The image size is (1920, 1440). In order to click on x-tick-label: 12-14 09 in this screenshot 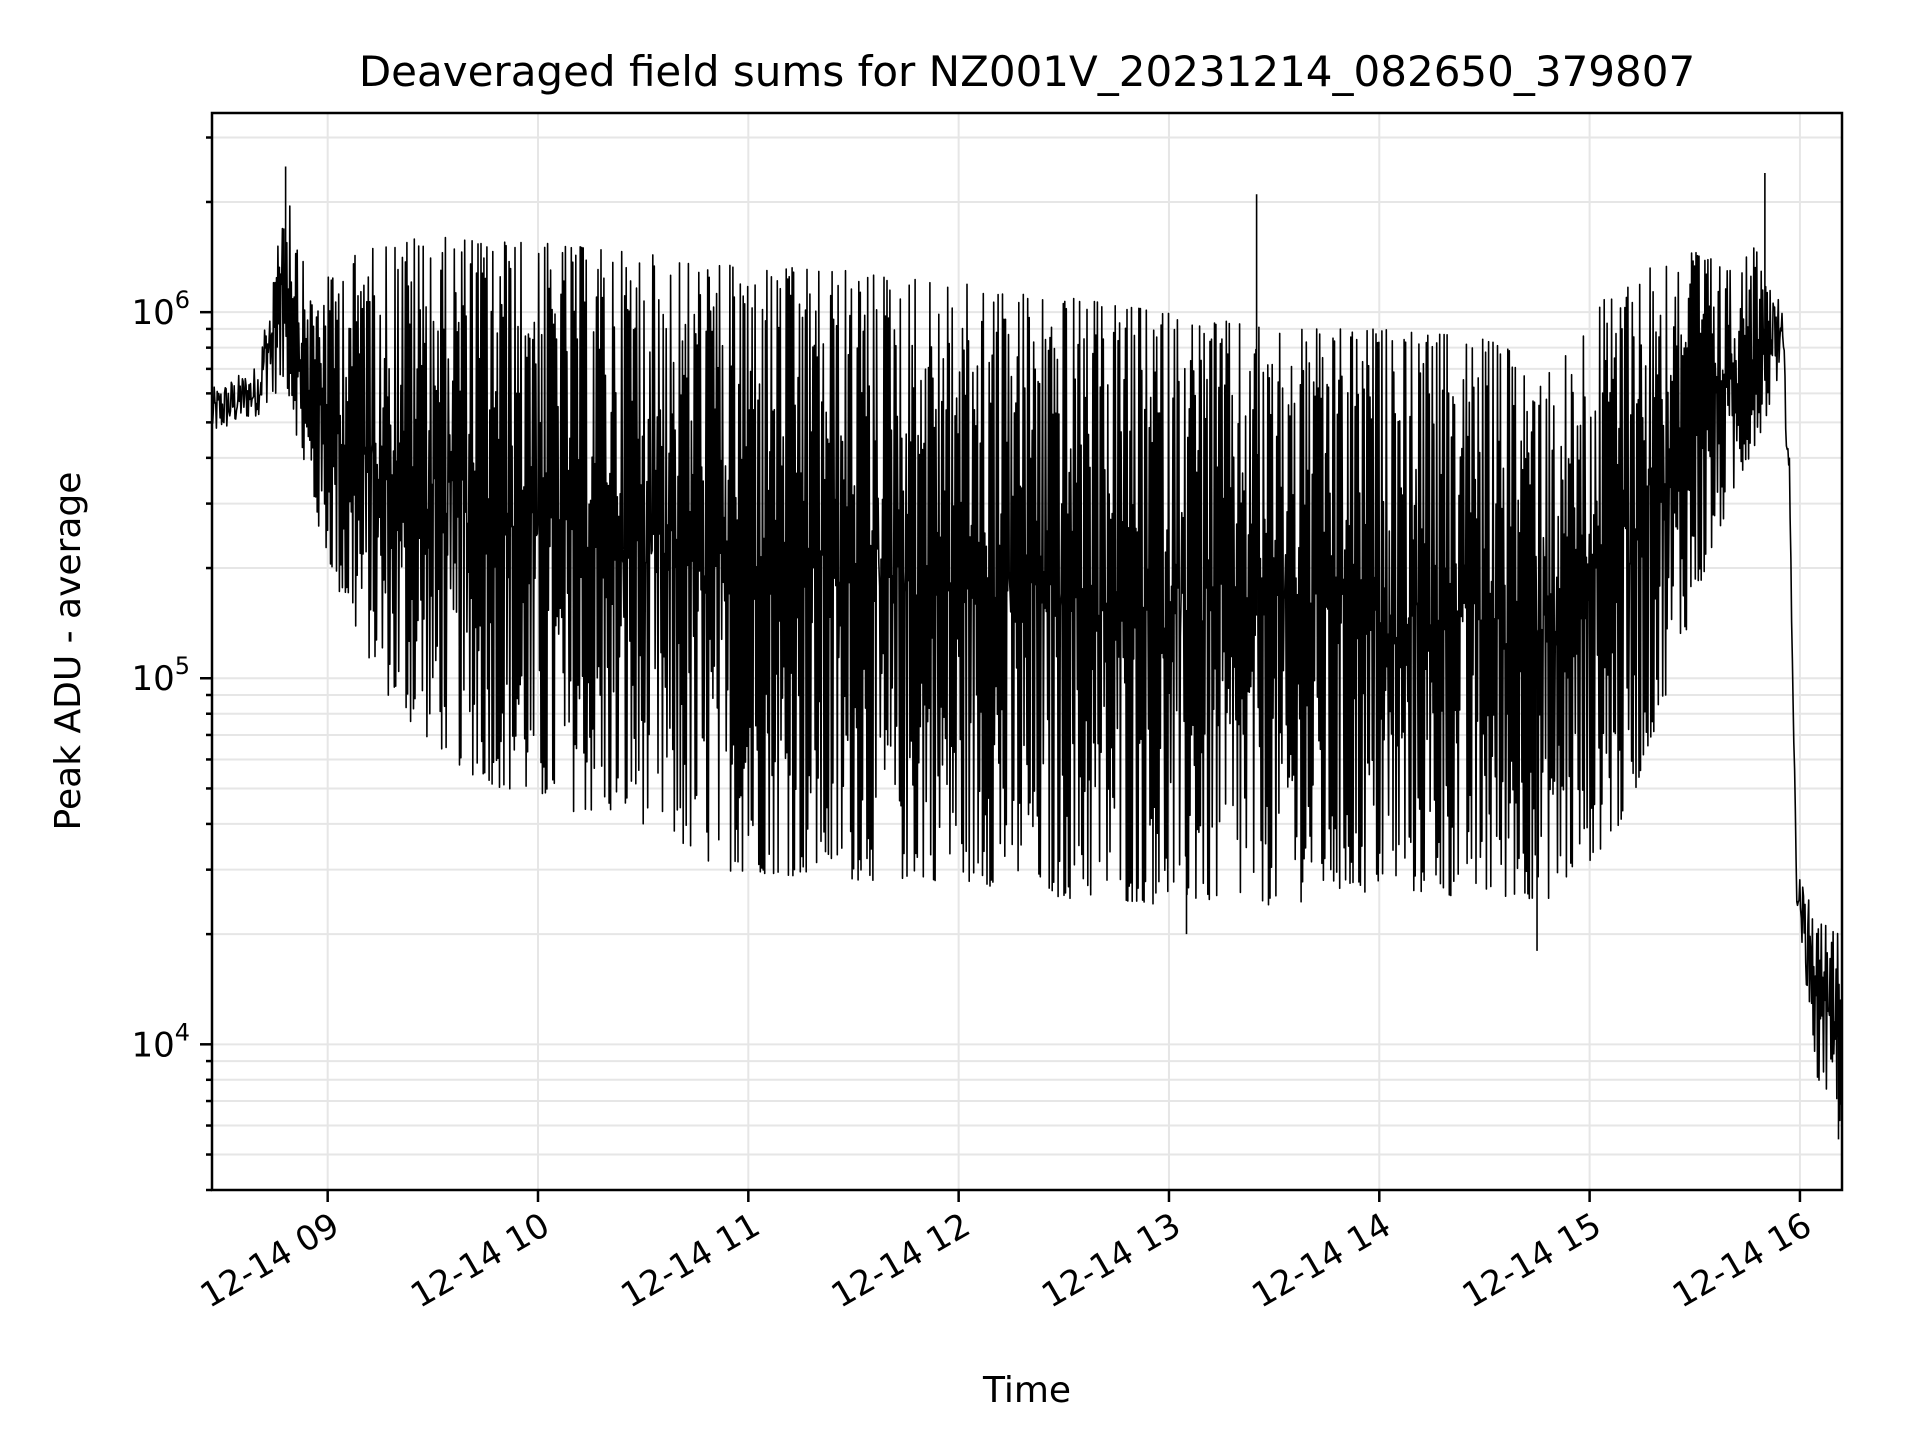, I will do `click(270, 1260)`.